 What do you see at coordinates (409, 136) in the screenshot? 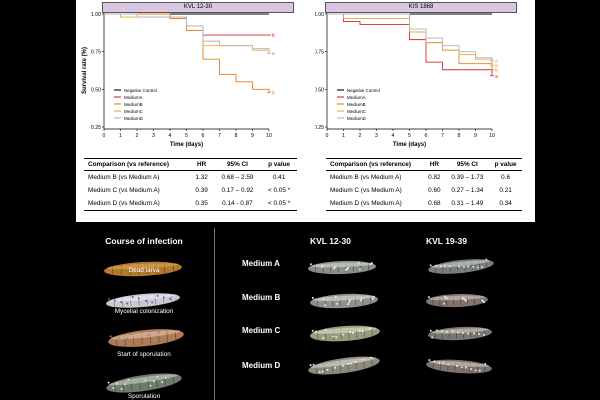
I see `x-tick-label: 5` at bounding box center [409, 136].